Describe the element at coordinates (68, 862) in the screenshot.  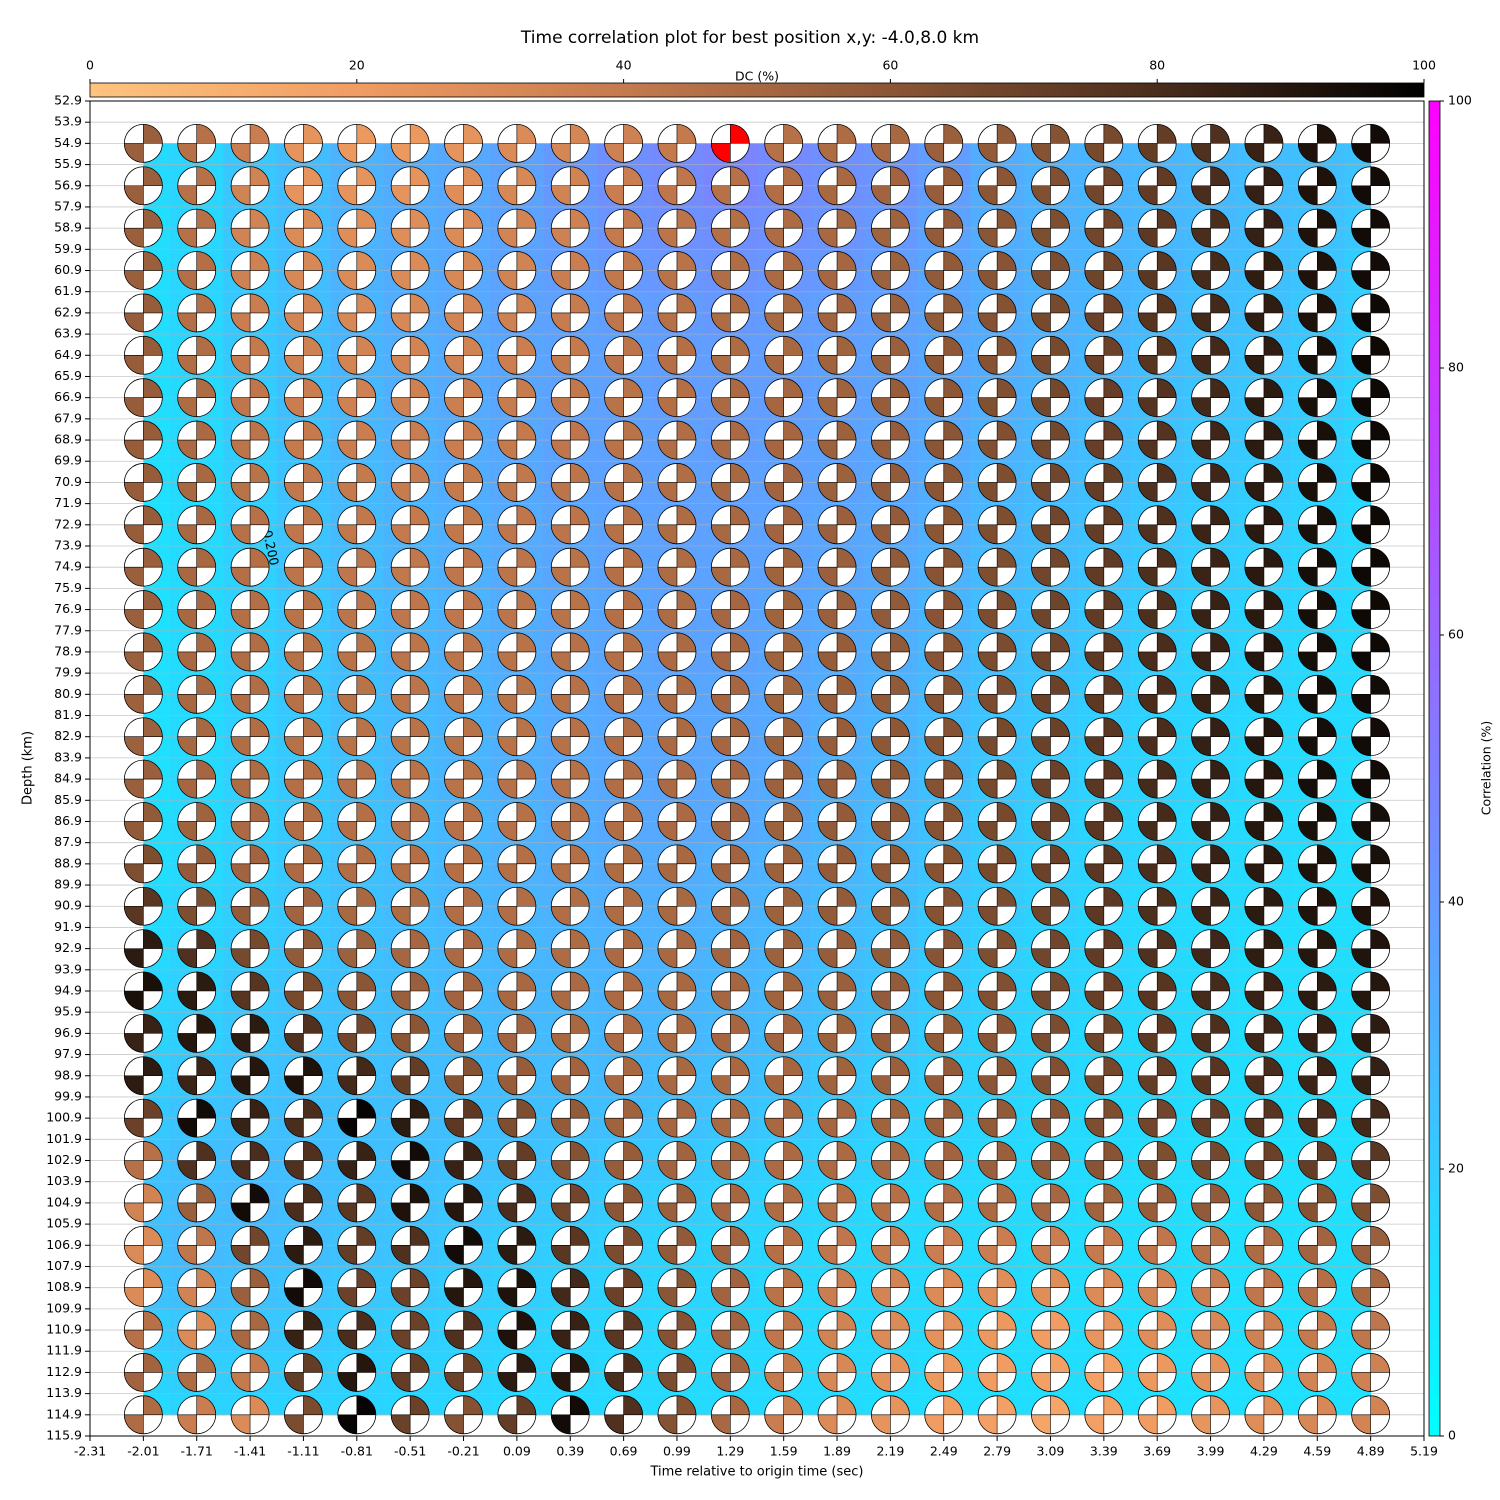
I see `y-tick-label: 88.9` at that location.